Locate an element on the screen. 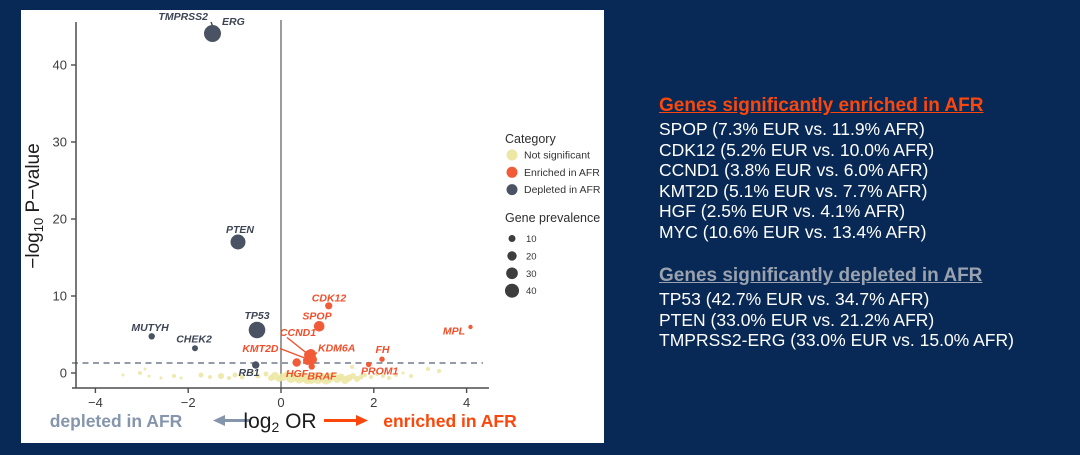 This screenshot has height=455, width=1080. y-tick-label: 20 is located at coordinates (60, 219).